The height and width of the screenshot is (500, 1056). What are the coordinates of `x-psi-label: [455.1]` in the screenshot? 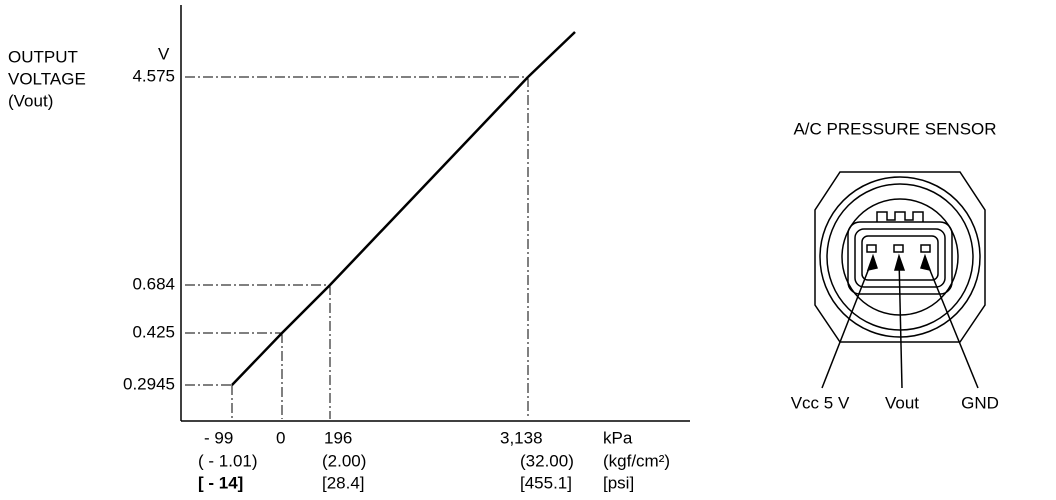 It's located at (546, 482).